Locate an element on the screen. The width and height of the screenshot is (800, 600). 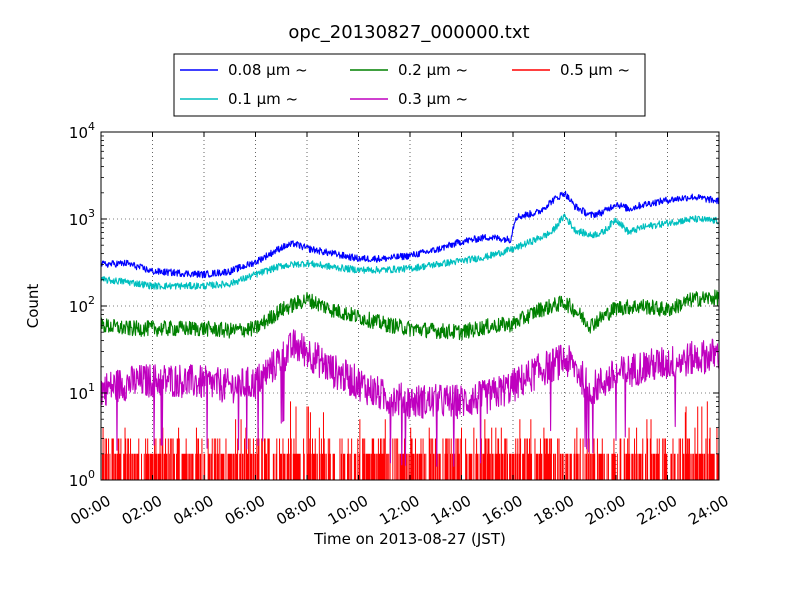
y-tick-label: 10⁰ is located at coordinates (82, 479).